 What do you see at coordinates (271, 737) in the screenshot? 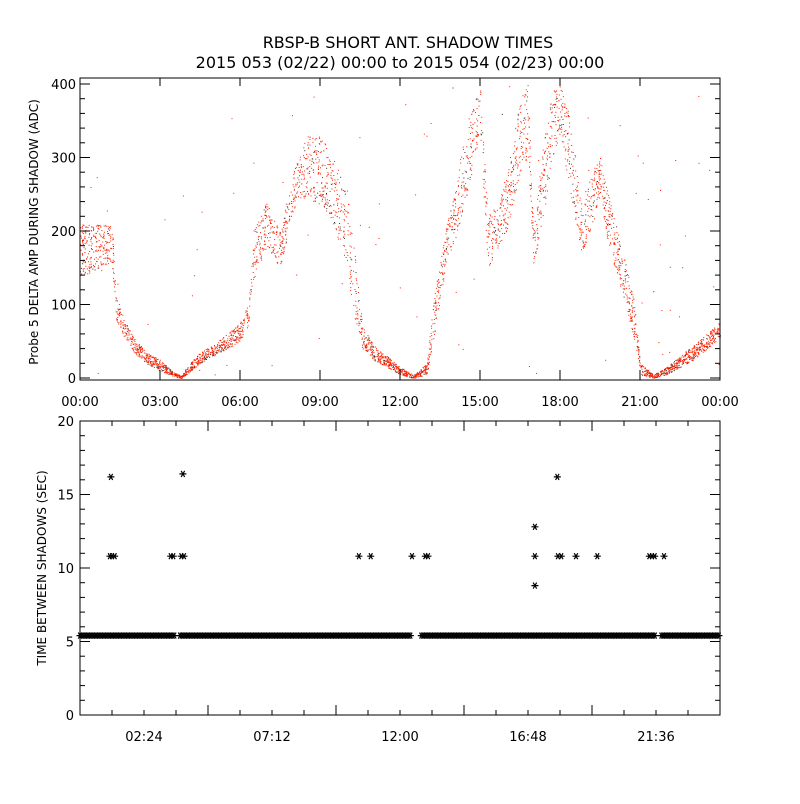
I see `bottom-x-tick-label: 07:12` at bounding box center [271, 737].